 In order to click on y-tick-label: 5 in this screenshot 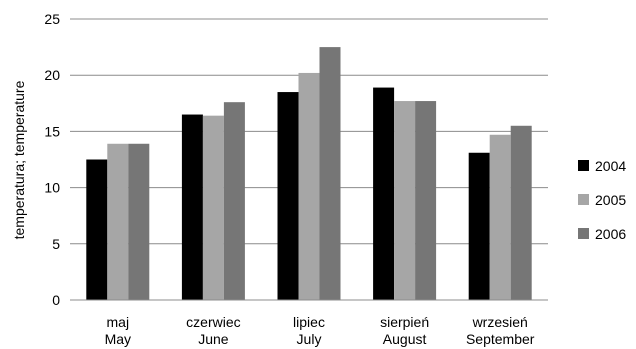, I will do `click(56, 244)`.